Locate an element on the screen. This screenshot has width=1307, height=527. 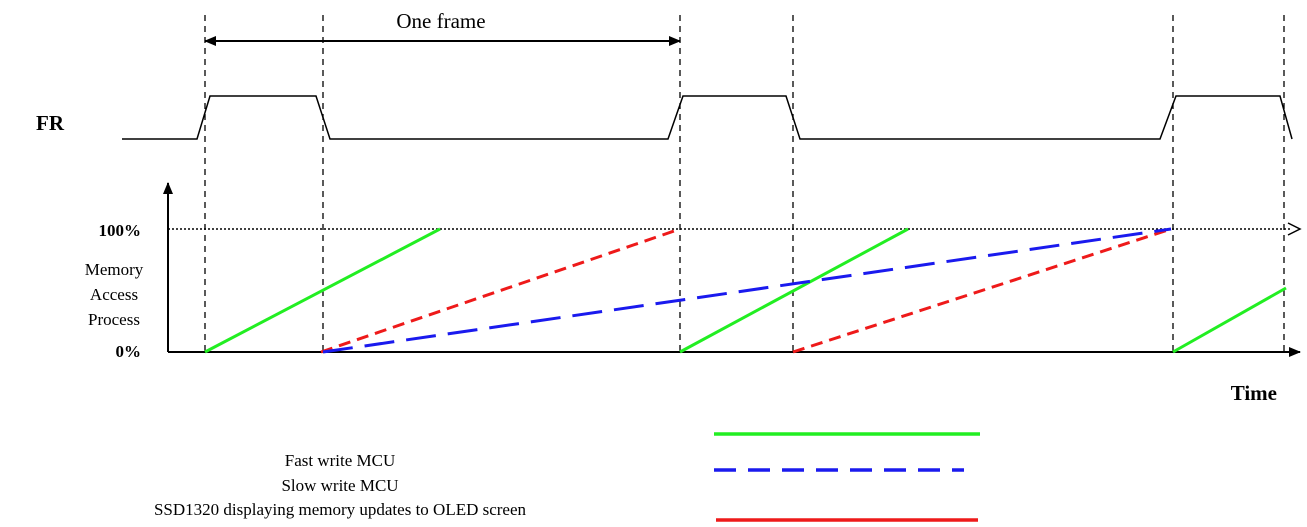
legend-label-slow-write: Slow write MCU is located at coordinates (339, 485).